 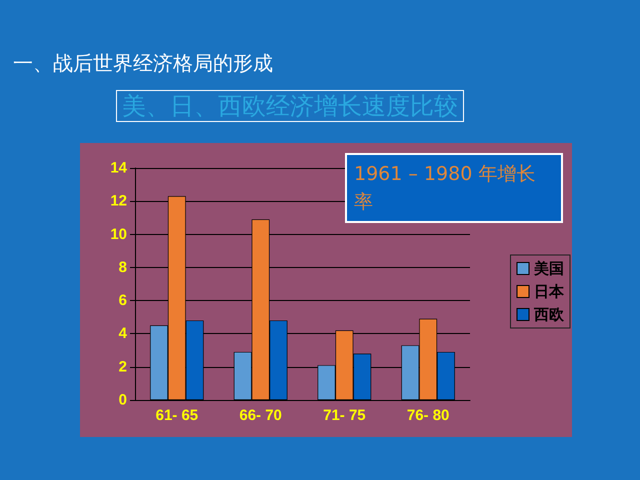 I want to click on y-tick-label: 14, so click(x=119, y=168).